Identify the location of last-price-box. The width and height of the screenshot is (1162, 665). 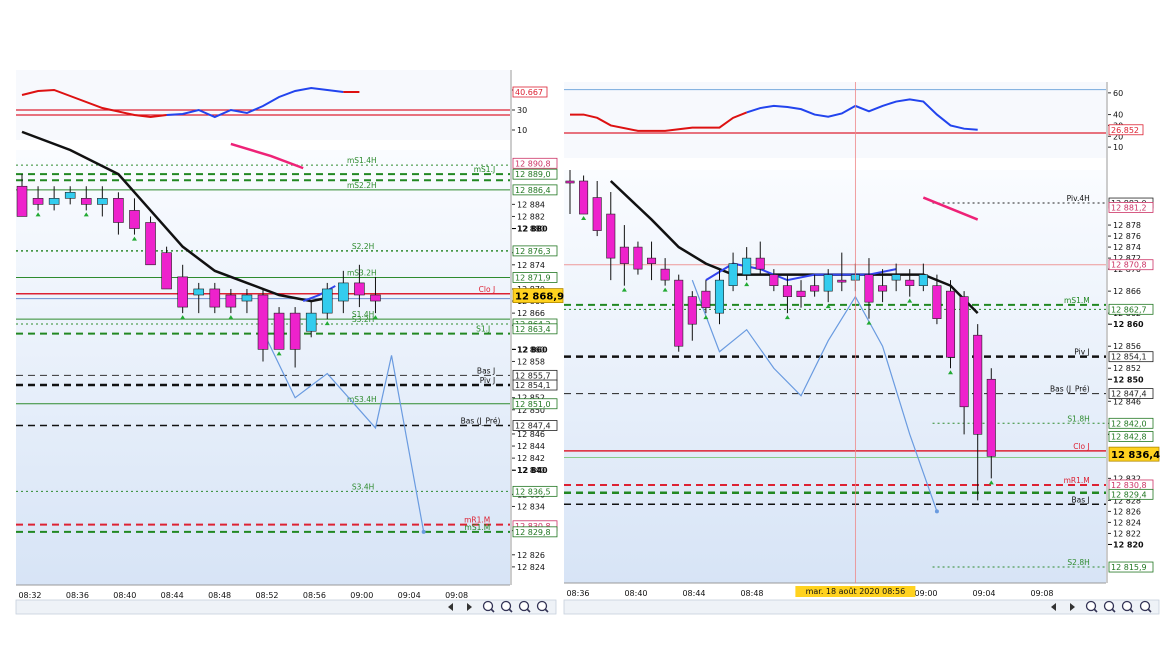
(538, 296).